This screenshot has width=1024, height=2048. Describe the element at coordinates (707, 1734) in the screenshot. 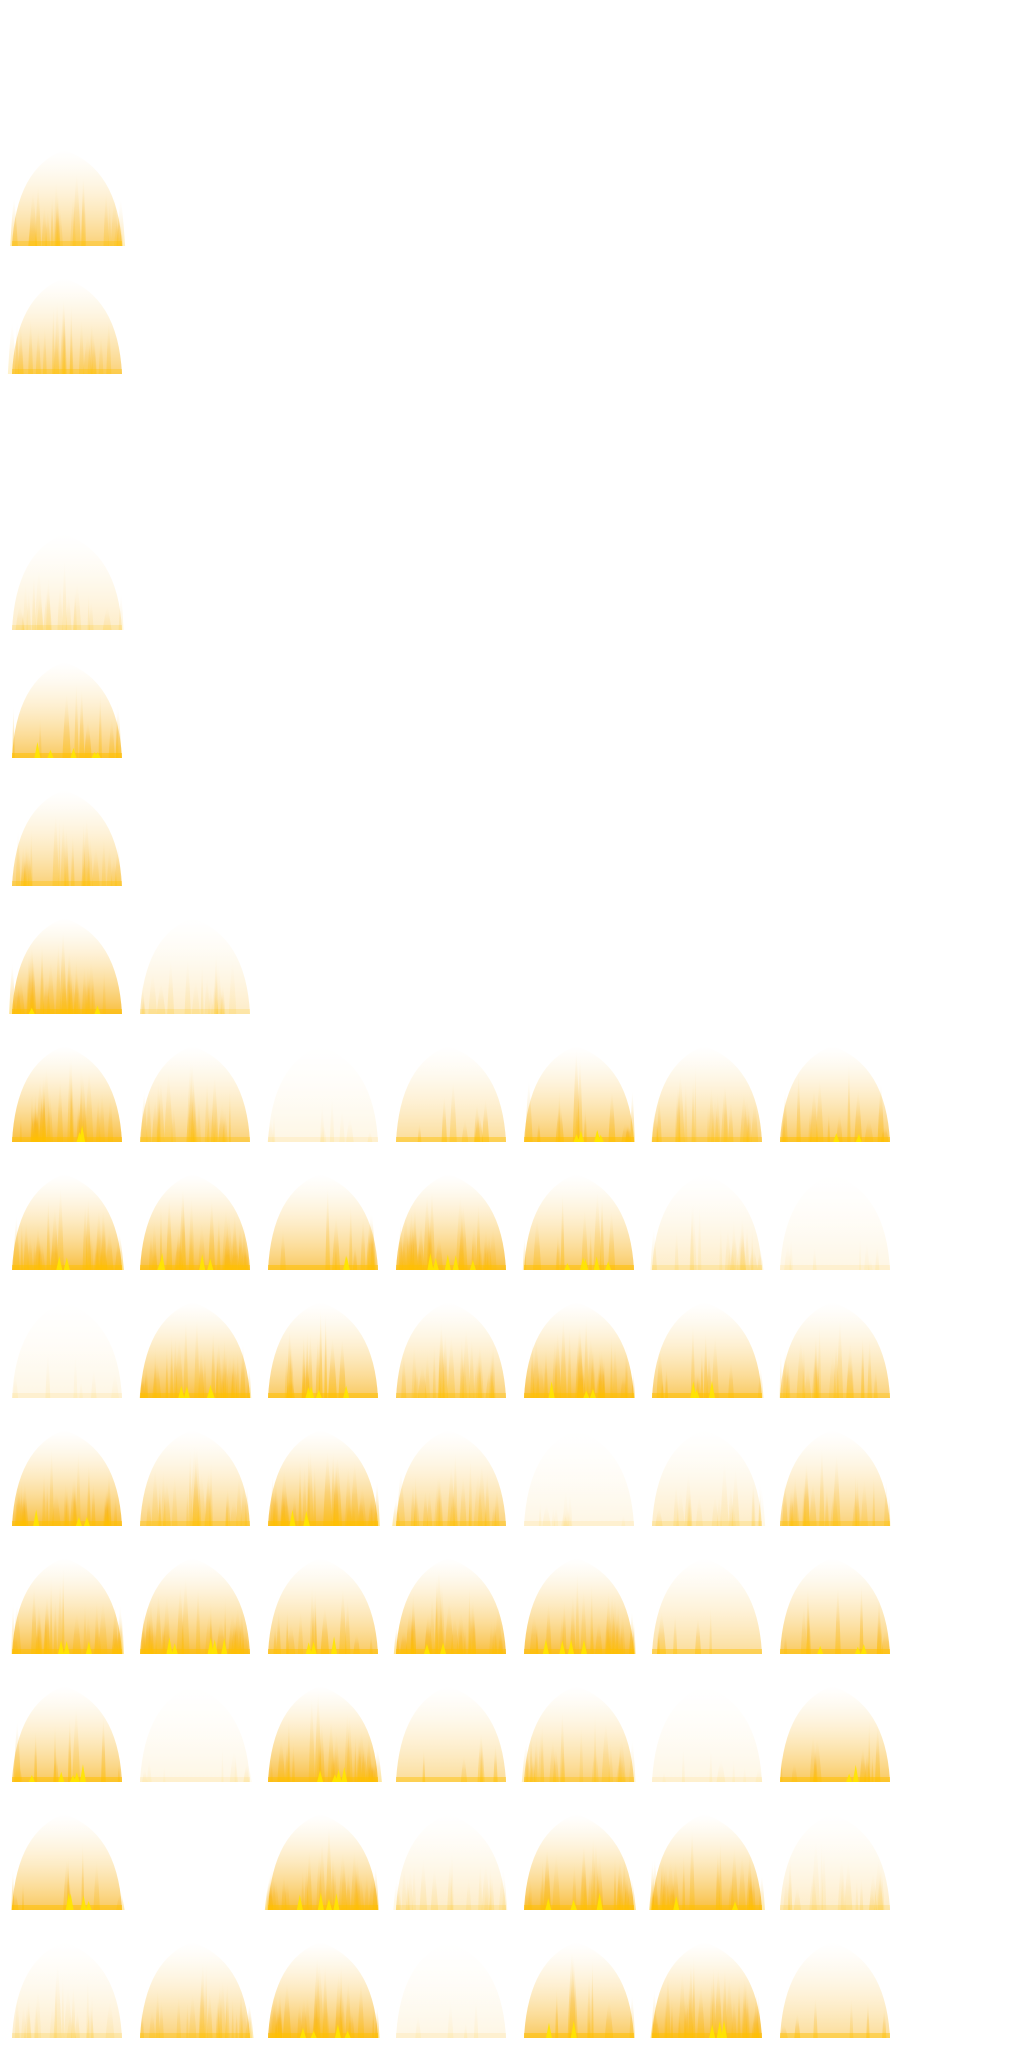

I see `flame-glow` at that location.